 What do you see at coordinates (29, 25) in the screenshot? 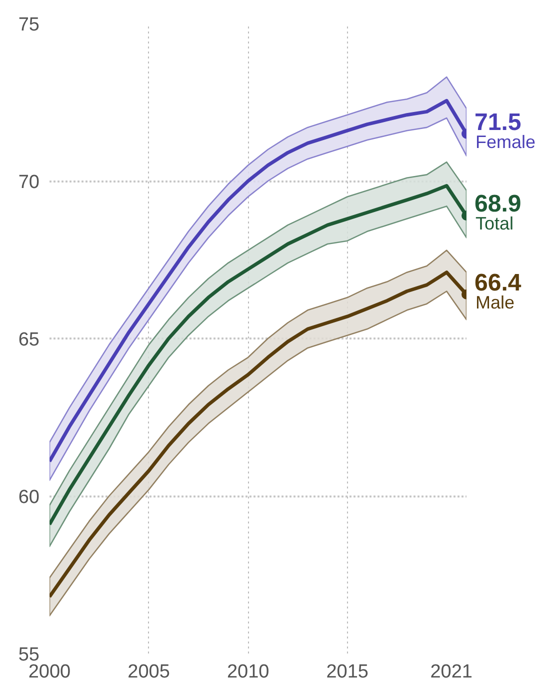
I see `y-tick-label: 75` at bounding box center [29, 25].